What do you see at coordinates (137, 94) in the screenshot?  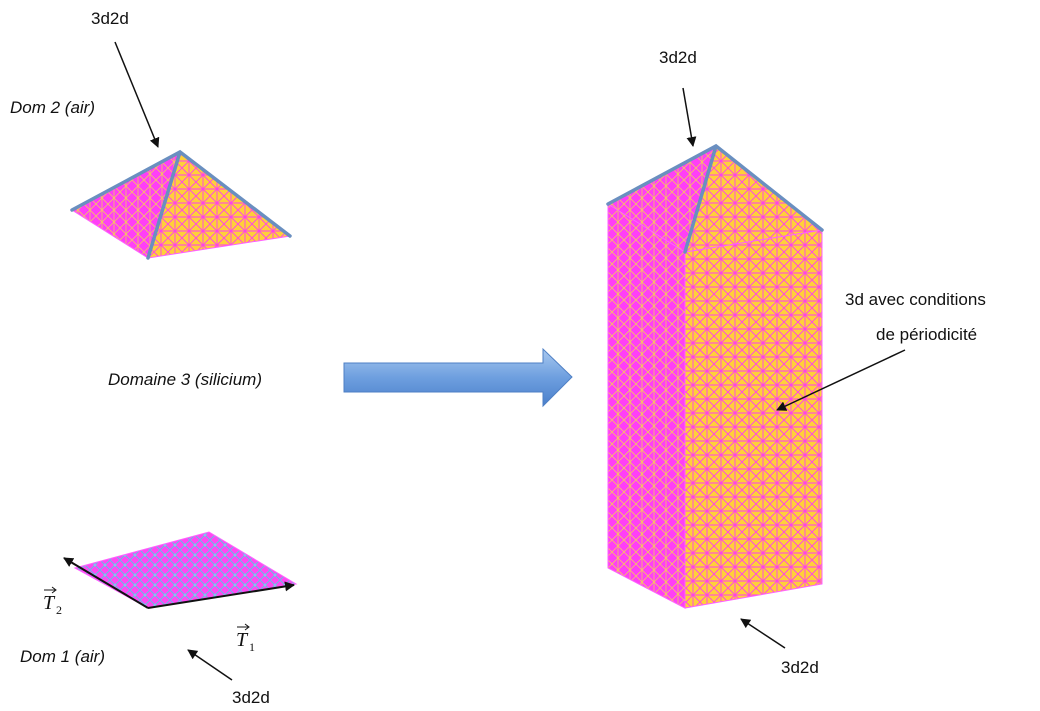 I see `arrow-top-left` at bounding box center [137, 94].